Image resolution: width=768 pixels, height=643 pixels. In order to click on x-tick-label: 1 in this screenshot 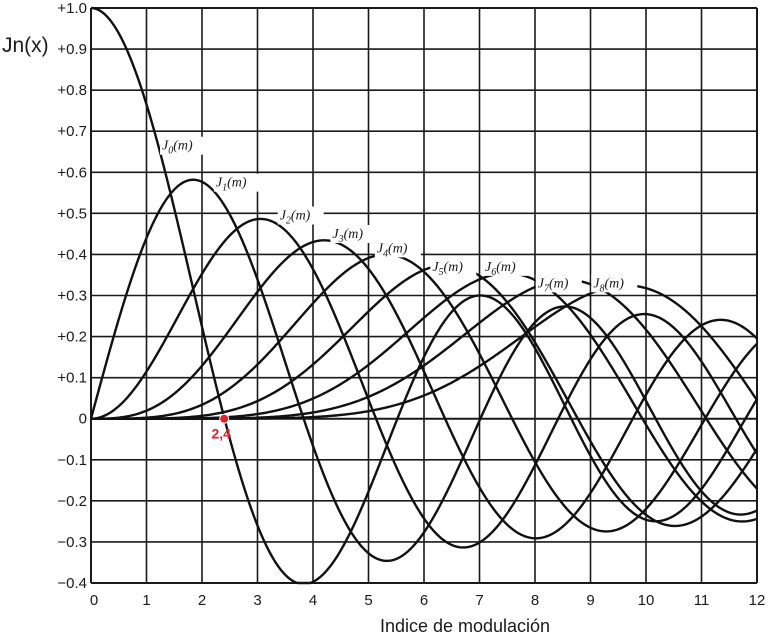, I will do `click(146, 600)`.